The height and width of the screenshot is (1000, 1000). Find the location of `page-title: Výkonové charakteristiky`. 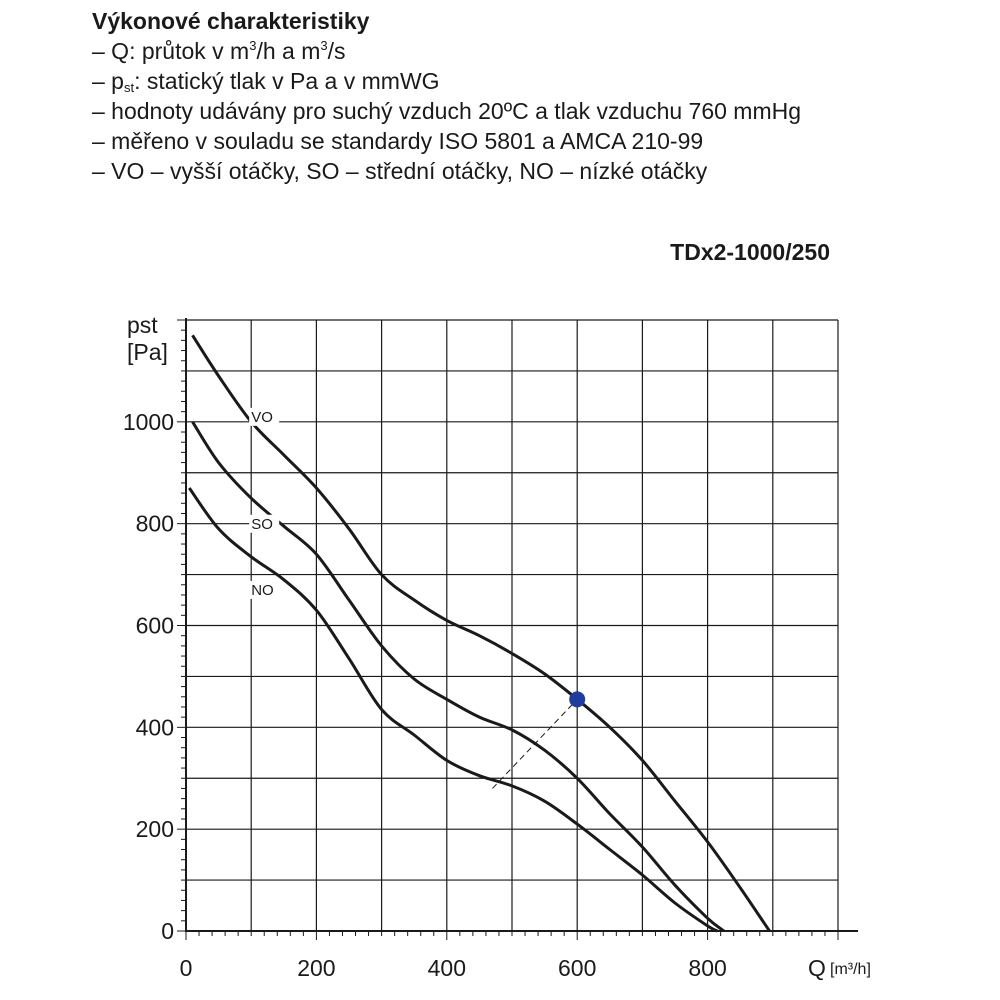

page-title: Výkonové charakteristiky is located at coordinates (231, 21).